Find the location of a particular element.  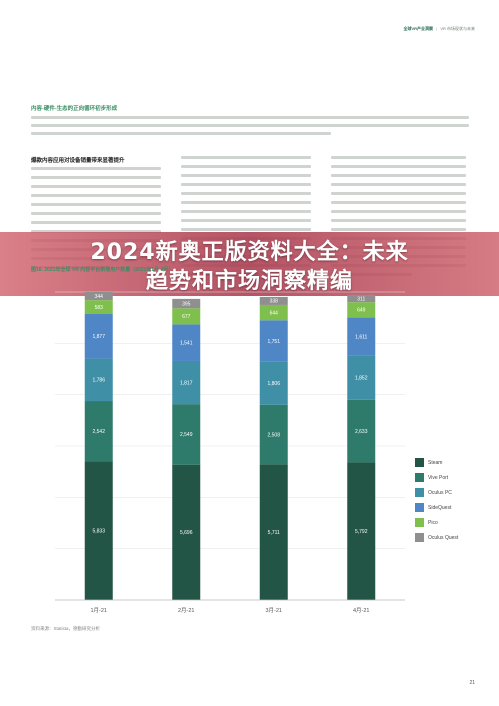

data-label: 5,696 is located at coordinates (186, 533).